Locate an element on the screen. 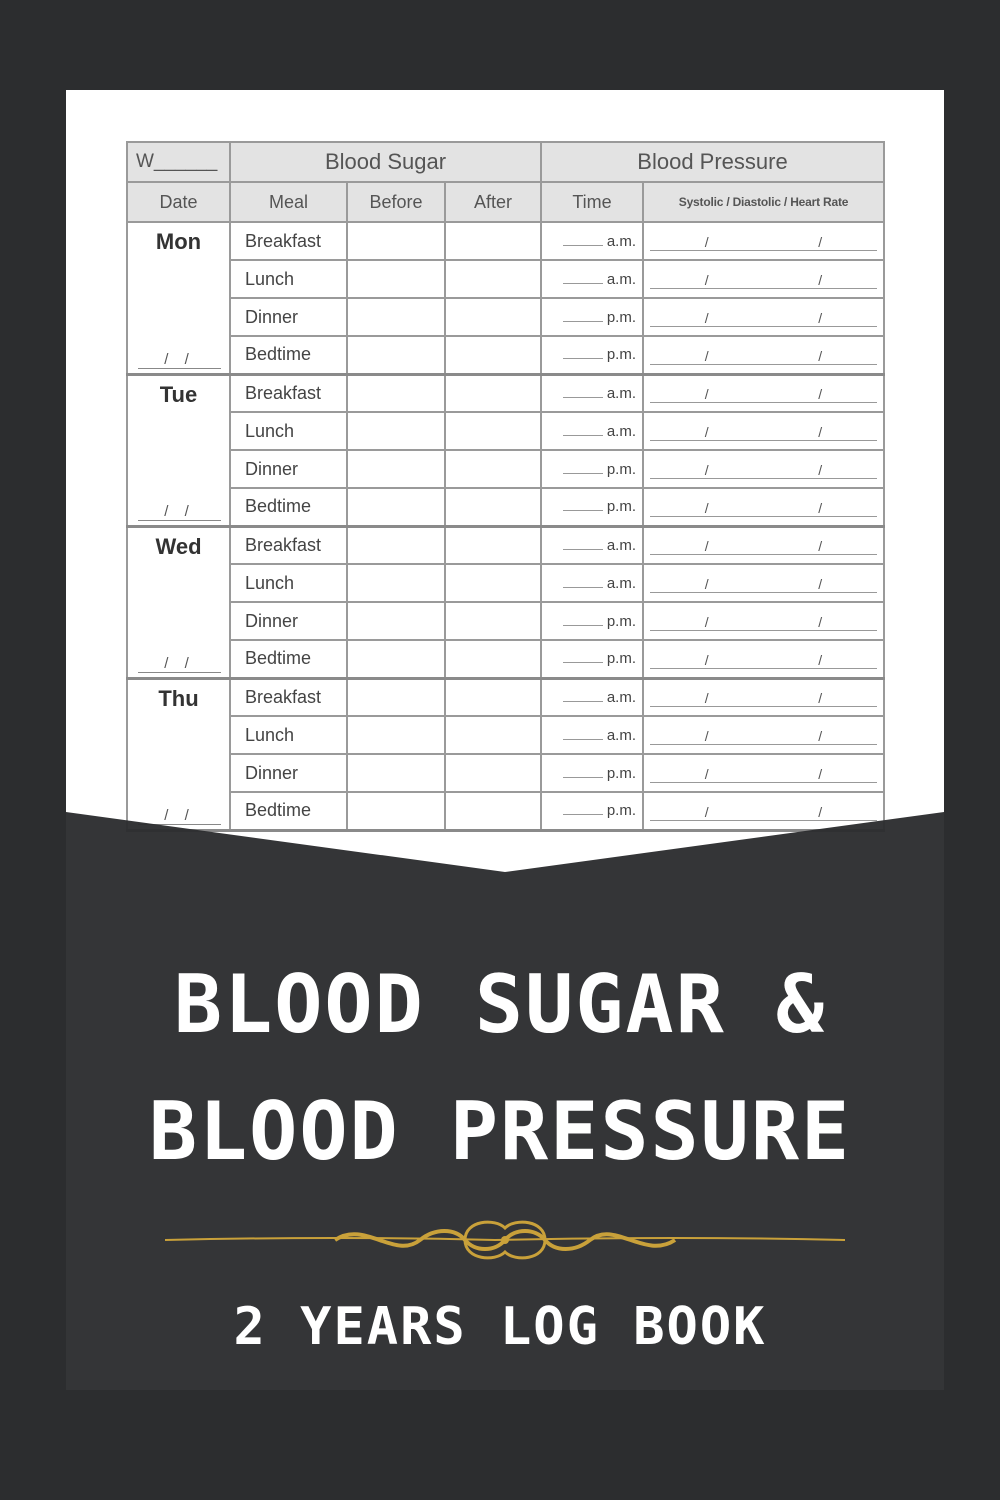 The height and width of the screenshot is (1500, 1000). table-row: Mon / / Breakfast a.m. / / is located at coordinates (506, 298).